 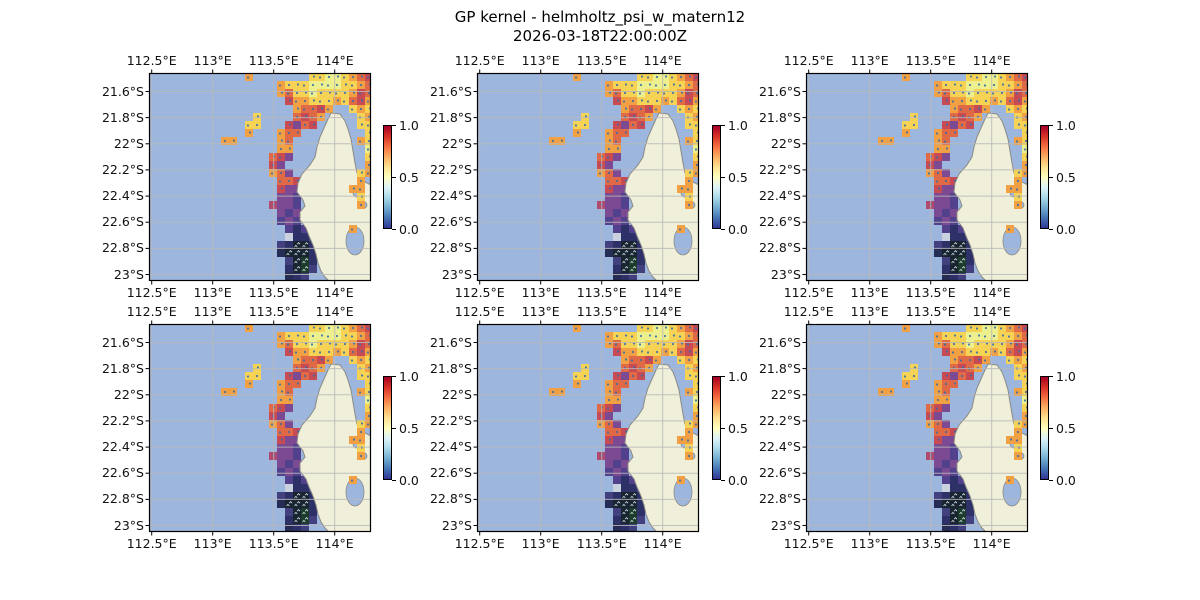 What do you see at coordinates (122, 499) in the screenshot?
I see `y-tick-label: 22.8°S` at bounding box center [122, 499].